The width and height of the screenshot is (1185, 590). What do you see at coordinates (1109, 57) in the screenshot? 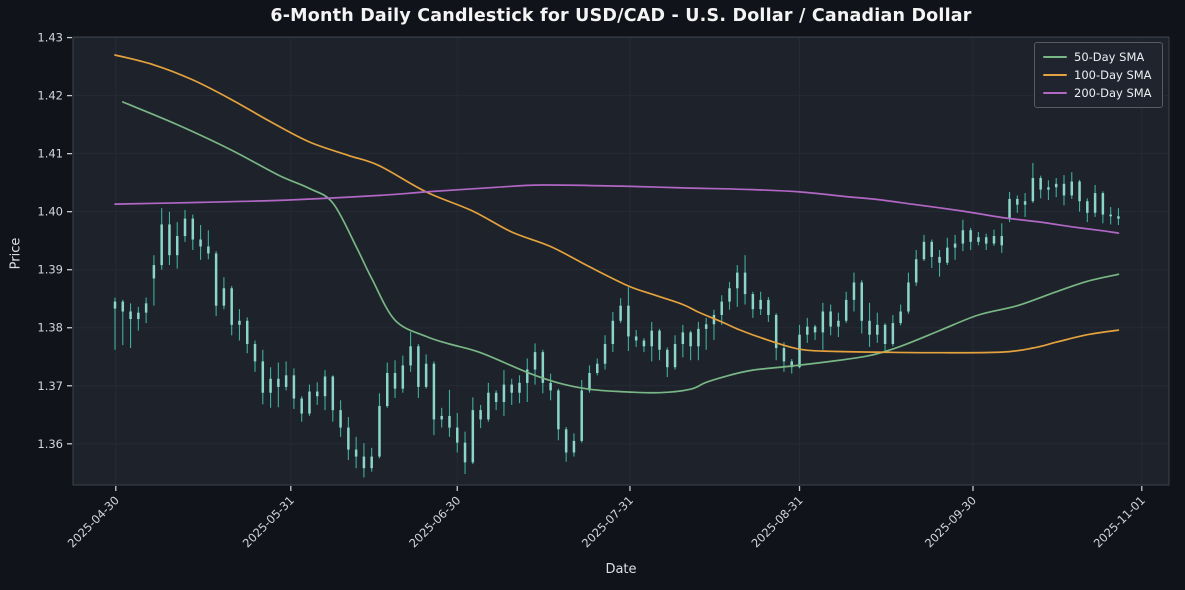
I see `legend-label: 50-Day SMA` at bounding box center [1109, 57].